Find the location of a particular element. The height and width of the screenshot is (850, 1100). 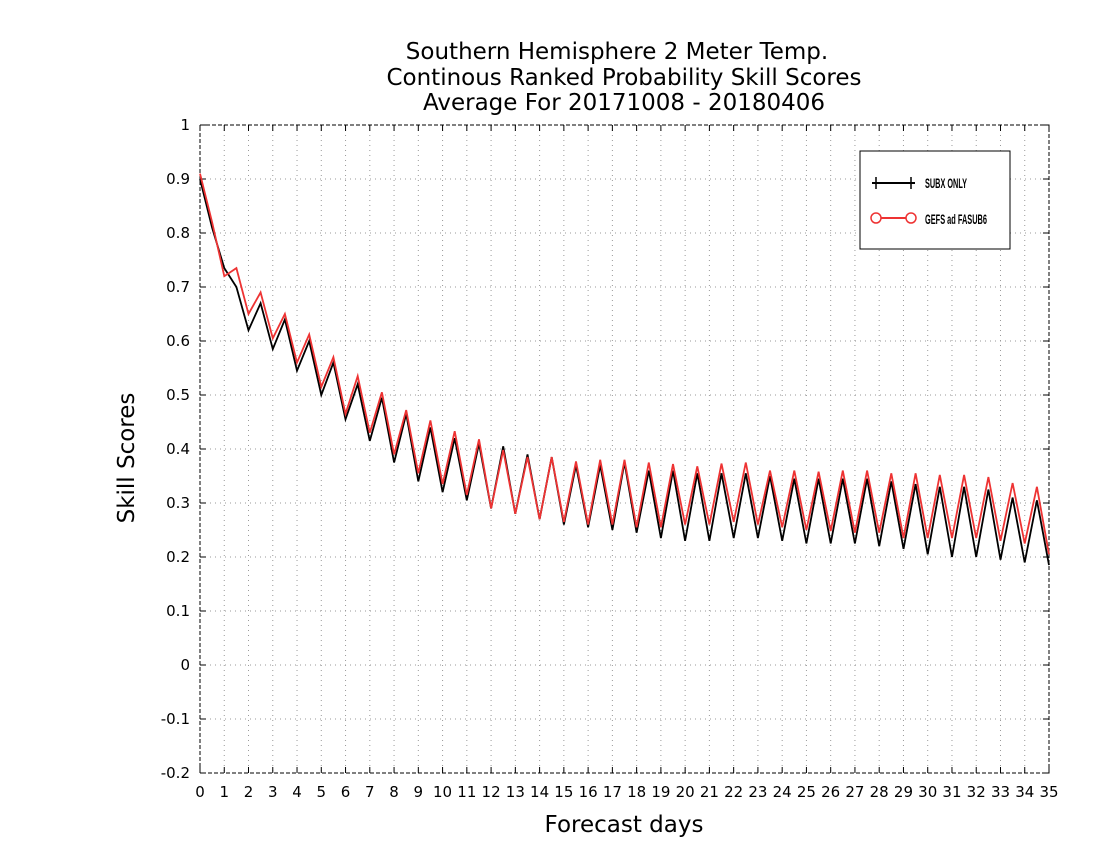

y-tick-label: 0.2 is located at coordinates (178, 557).